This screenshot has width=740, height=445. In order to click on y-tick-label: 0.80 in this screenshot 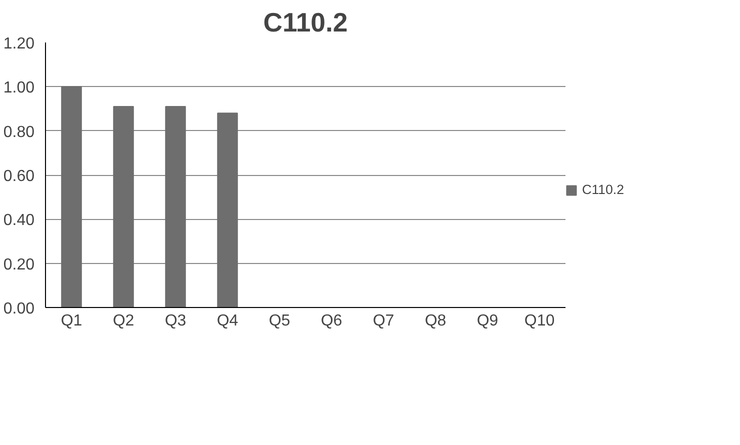, I will do `click(19, 132)`.